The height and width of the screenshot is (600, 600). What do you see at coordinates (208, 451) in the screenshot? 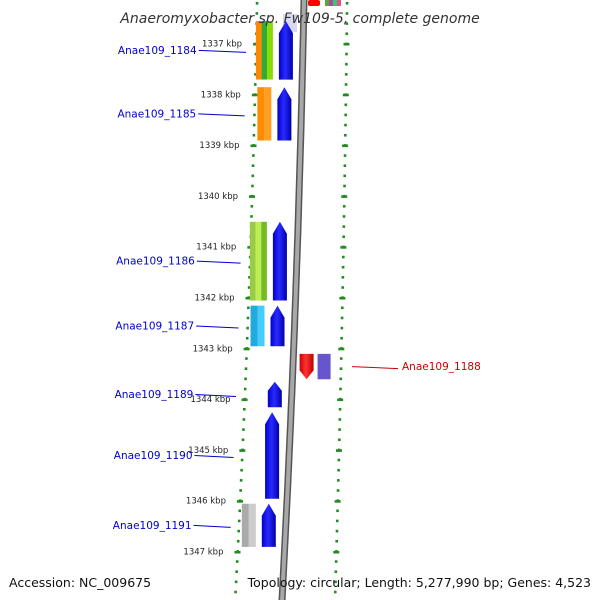
I see `kbp-tick-label: 1345 kbp` at bounding box center [208, 451].